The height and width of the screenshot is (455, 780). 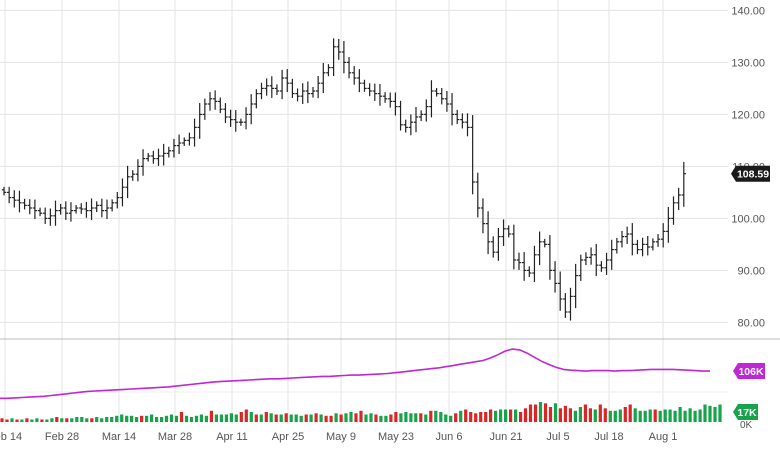 What do you see at coordinates (748, 115) in the screenshot?
I see `y-tick-label: 120.00` at bounding box center [748, 115].